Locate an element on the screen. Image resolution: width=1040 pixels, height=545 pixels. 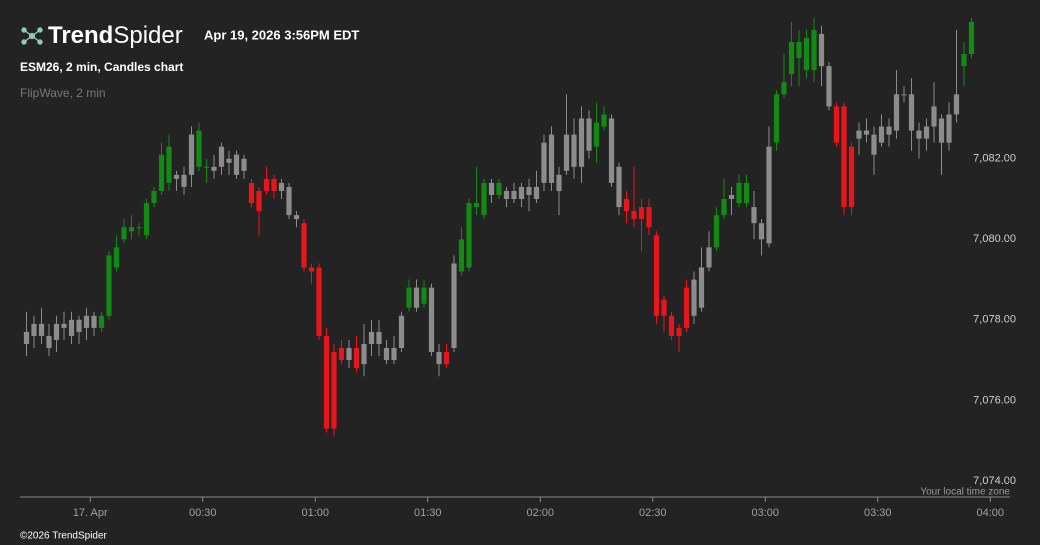
chart-title: ESM26, 2 min, Candles chart is located at coordinates (101, 67).